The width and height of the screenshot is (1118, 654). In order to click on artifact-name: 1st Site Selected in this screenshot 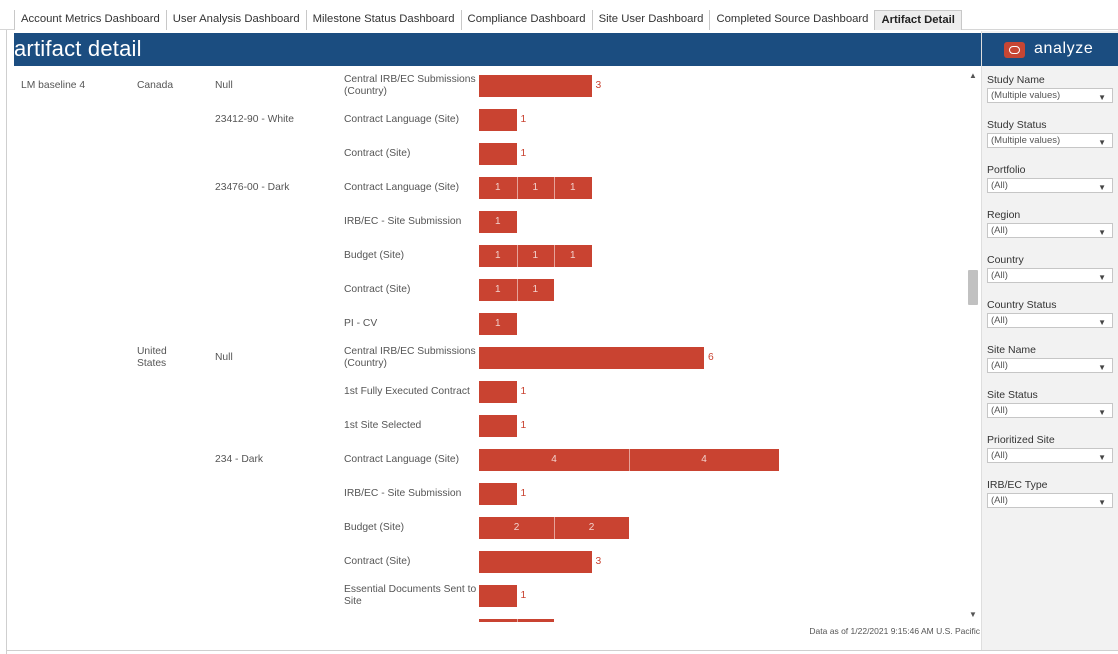, I will do `click(383, 425)`.